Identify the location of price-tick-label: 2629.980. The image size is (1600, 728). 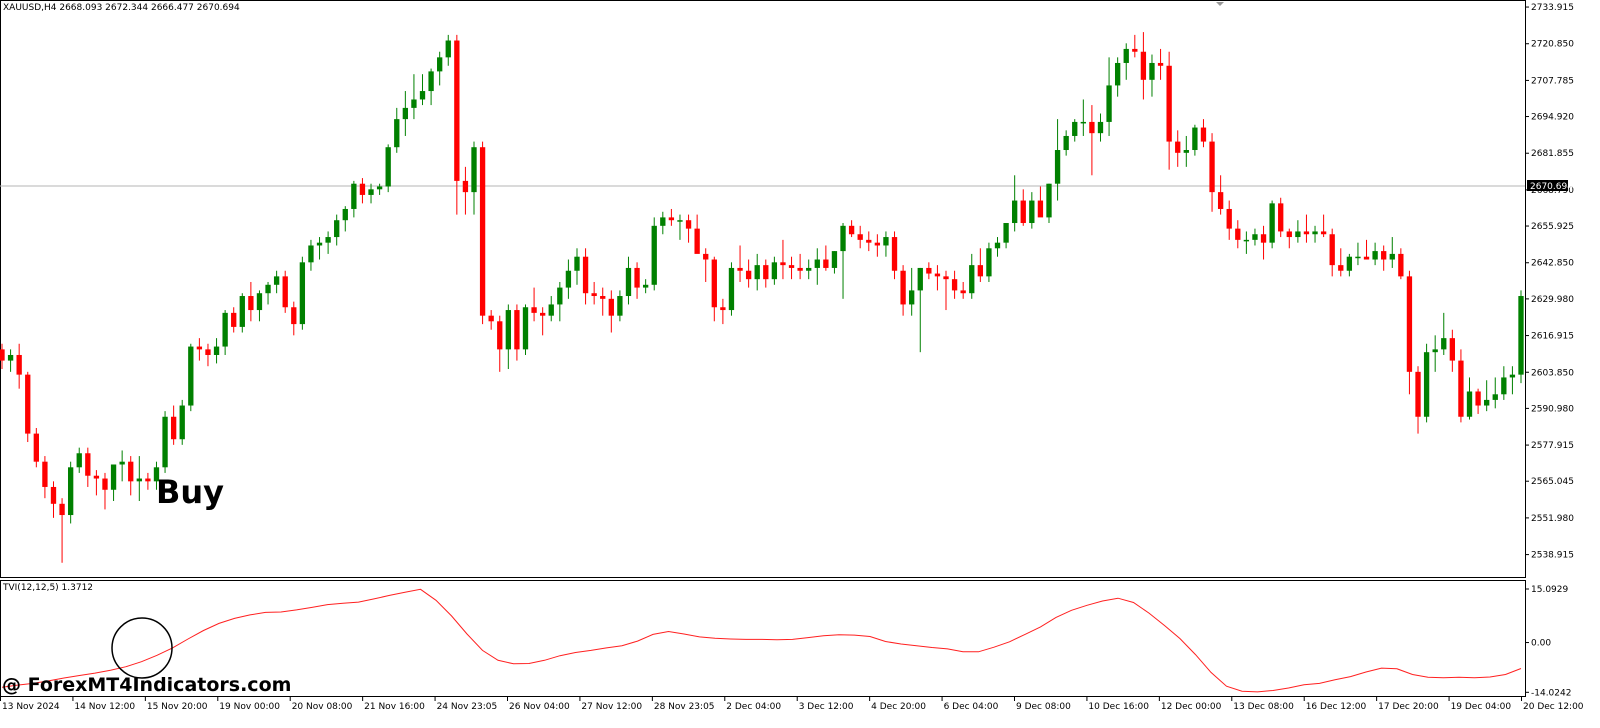
(1552, 300).